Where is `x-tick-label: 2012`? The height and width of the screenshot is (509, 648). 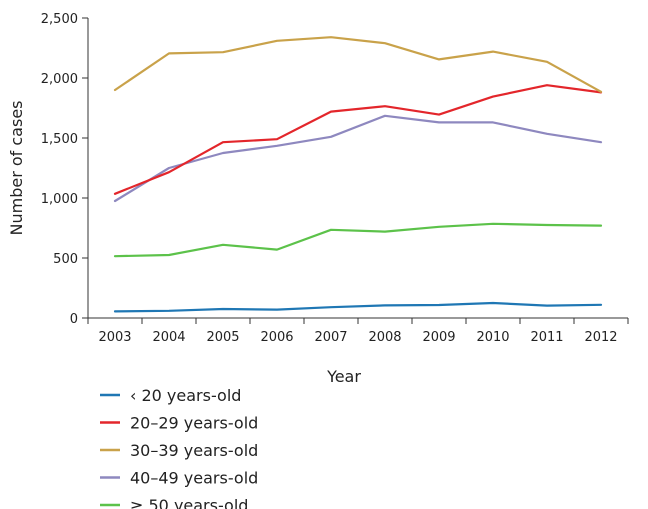 x-tick-label: 2012 is located at coordinates (600, 337).